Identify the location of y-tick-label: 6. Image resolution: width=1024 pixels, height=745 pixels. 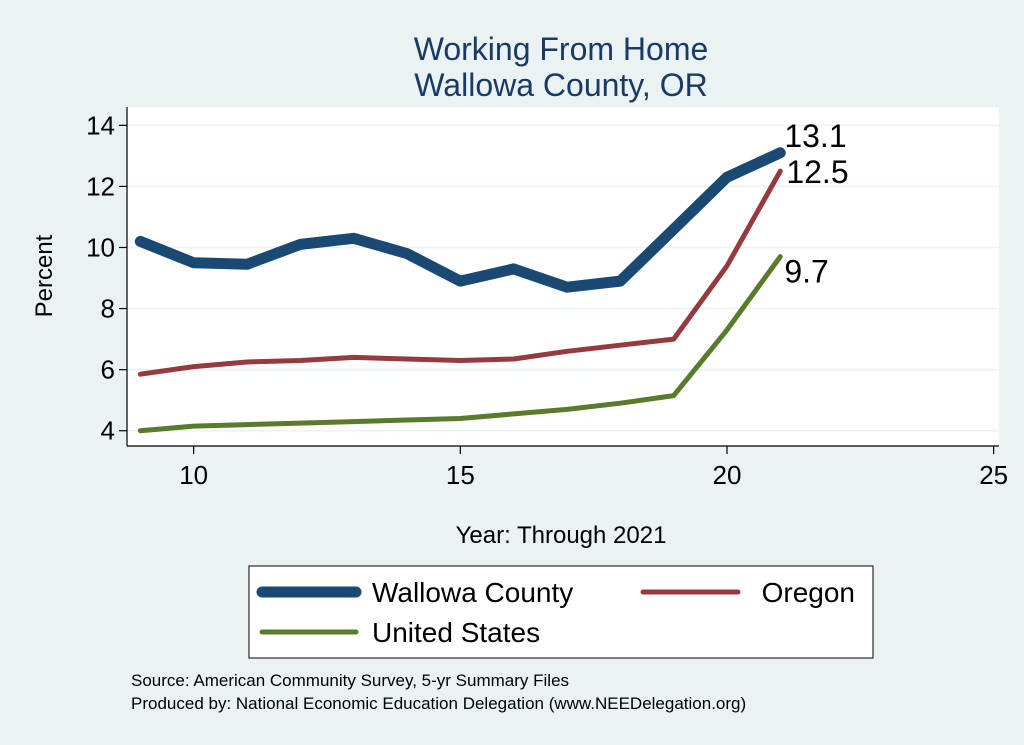
(108, 370).